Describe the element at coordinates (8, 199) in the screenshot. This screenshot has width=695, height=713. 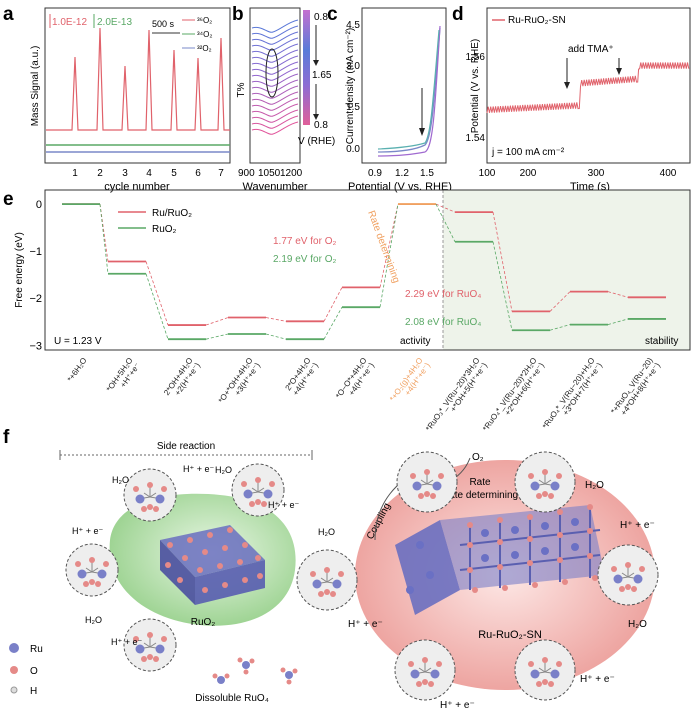
I see `panel-label-e: e` at that location.